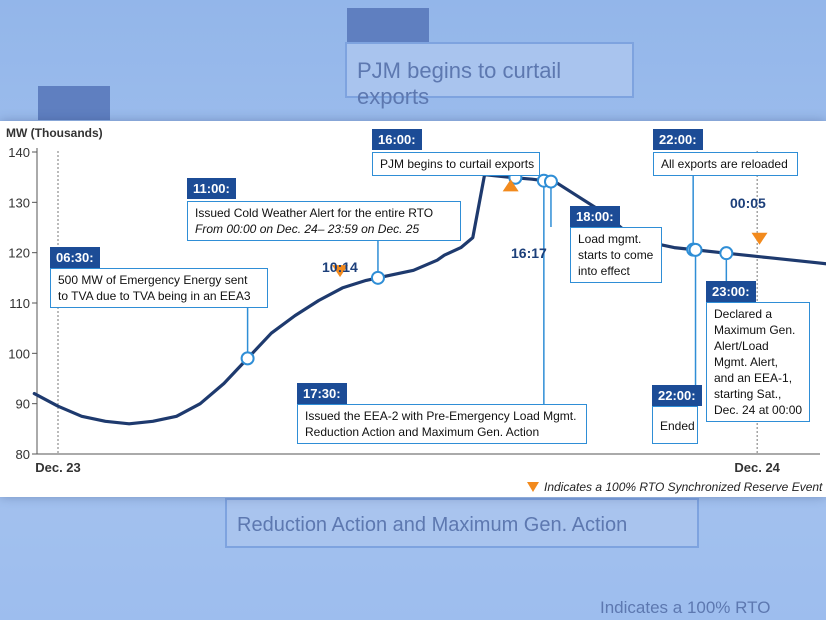 The width and height of the screenshot is (826, 620). What do you see at coordinates (58, 467) in the screenshot?
I see `x-tick-label: Dec. 23` at bounding box center [58, 467].